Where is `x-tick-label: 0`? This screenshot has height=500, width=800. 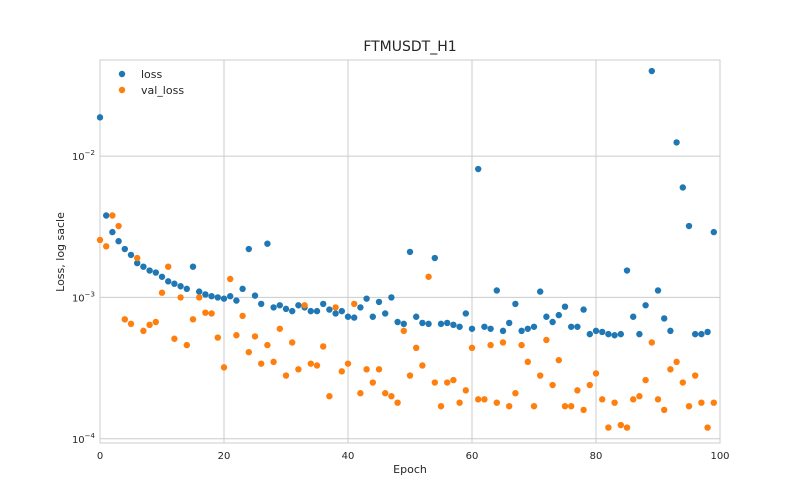 x-tick-label: 0 is located at coordinates (100, 456).